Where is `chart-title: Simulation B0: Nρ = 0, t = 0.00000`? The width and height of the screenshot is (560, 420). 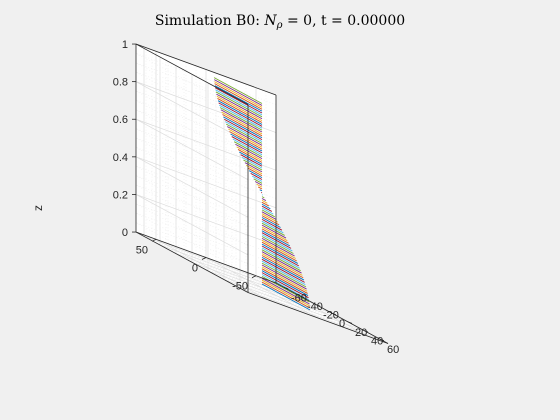 chart-title: Simulation B0: Nρ = 0, t = 0.00000 is located at coordinates (280, 22).